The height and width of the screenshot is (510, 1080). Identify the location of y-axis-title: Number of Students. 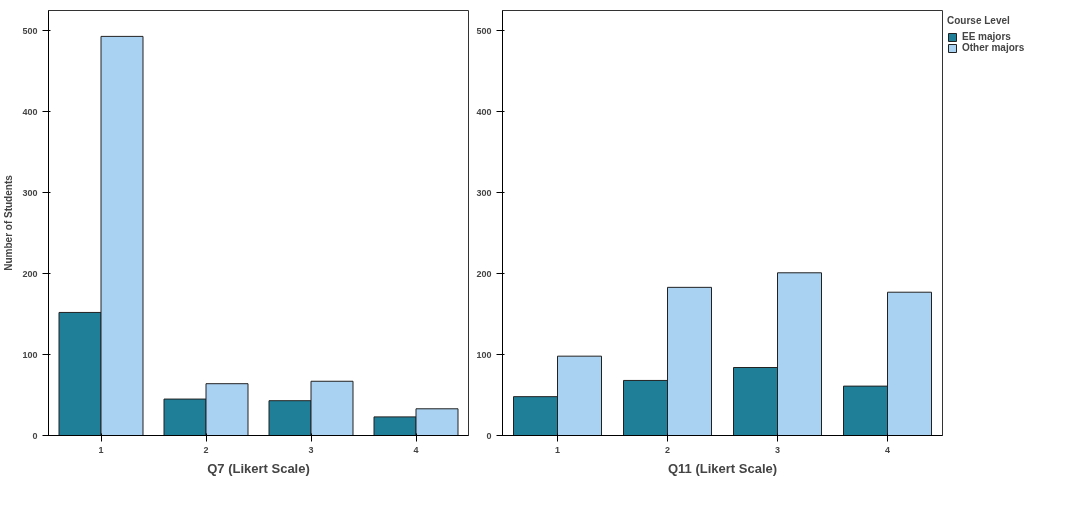
(9, 222).